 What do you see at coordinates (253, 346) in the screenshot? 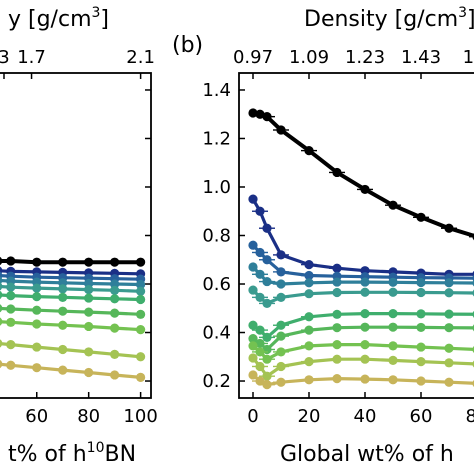
I see `panel-b-series-7-point` at bounding box center [253, 346].